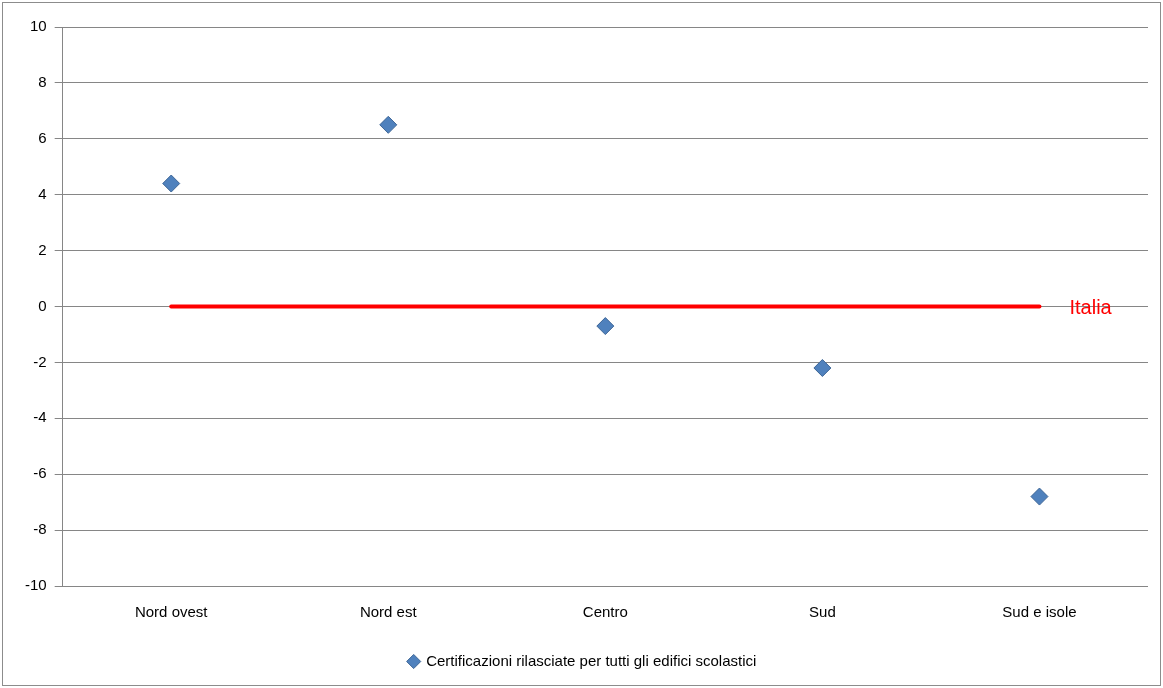 The image size is (1163, 688). What do you see at coordinates (42, 249) in the screenshot?
I see `y-tick-label: 2` at bounding box center [42, 249].